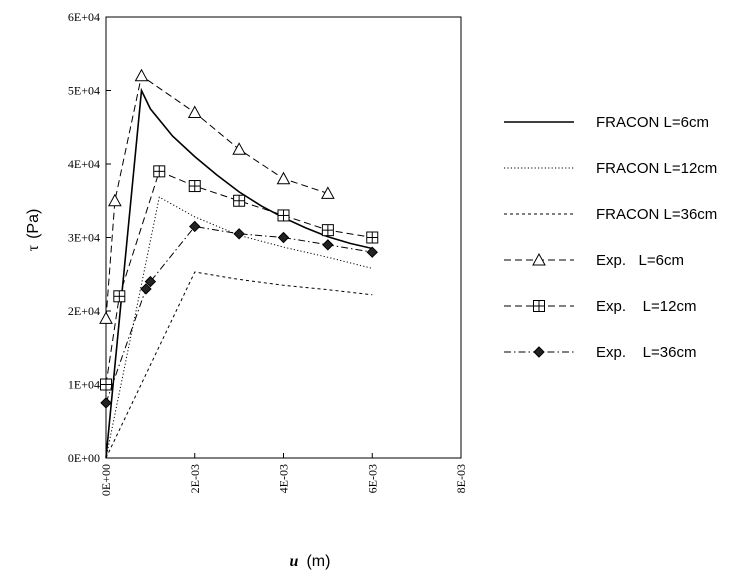 The width and height of the screenshot is (743, 576). What do you see at coordinates (84, 91) in the screenshot?
I see `y-tick-label: 5E+04` at bounding box center [84, 91].